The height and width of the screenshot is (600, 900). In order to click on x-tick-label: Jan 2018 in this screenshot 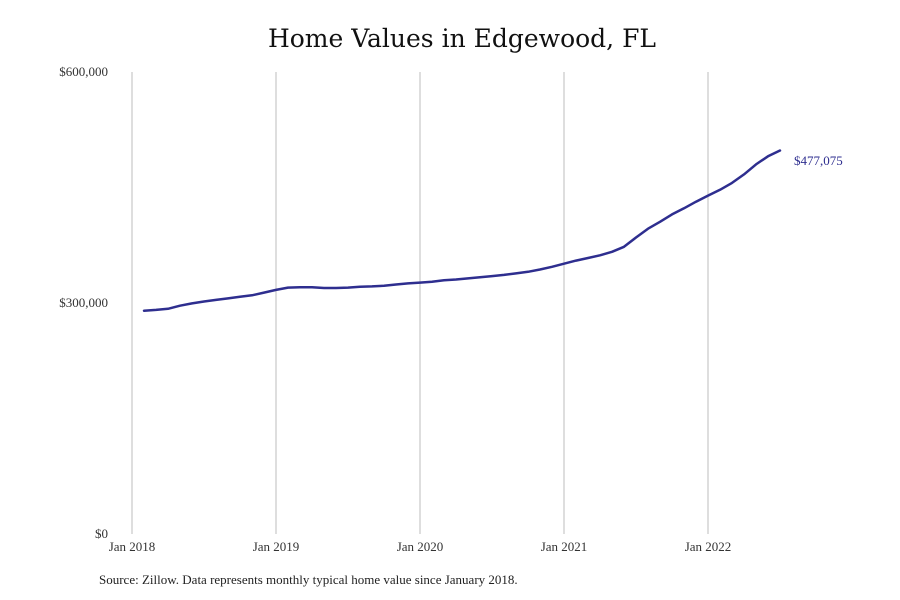, I will do `click(132, 546)`.